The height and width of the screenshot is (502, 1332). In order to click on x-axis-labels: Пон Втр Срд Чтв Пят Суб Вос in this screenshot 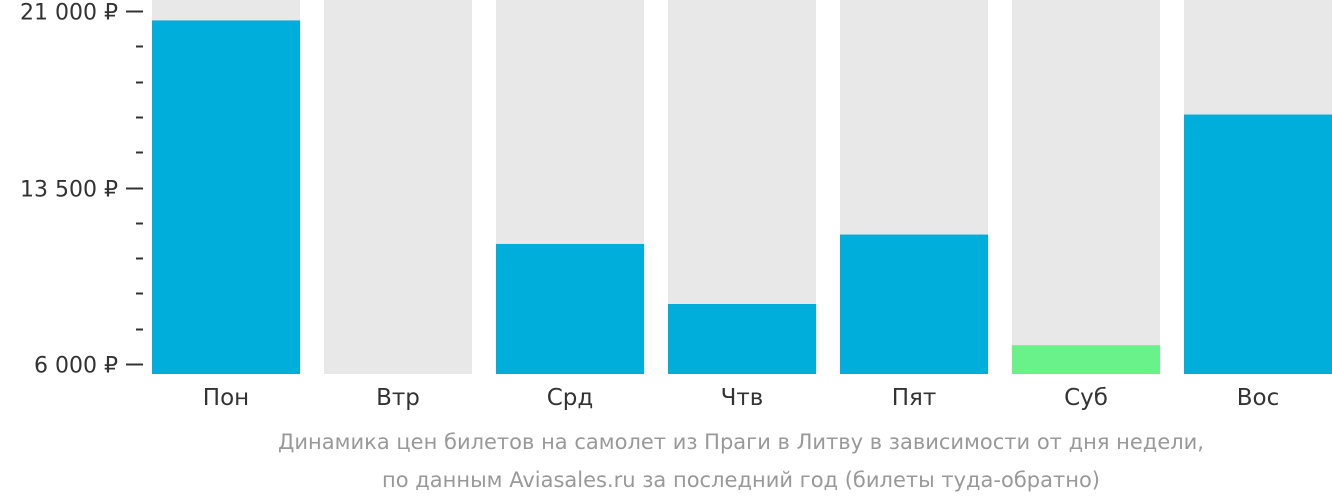, I will do `click(741, 398)`.